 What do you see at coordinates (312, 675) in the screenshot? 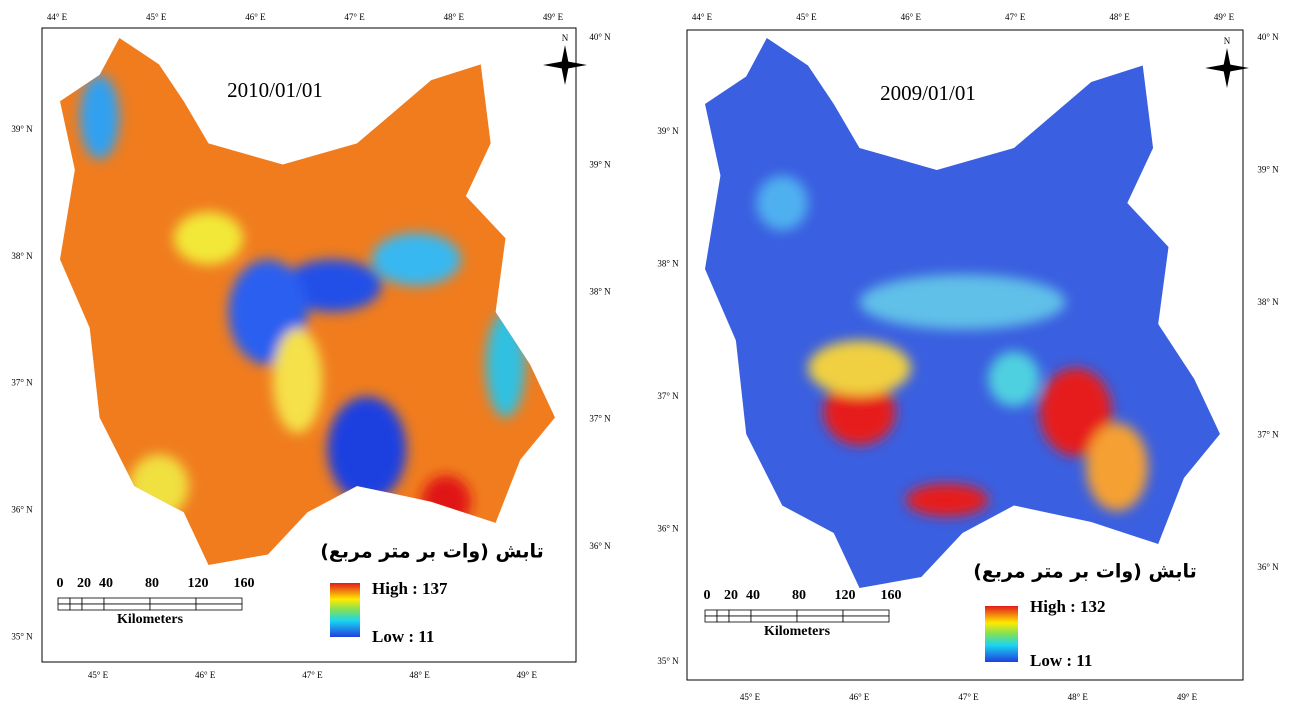
I see `bottom-tick-label: 47° E` at bounding box center [312, 675].